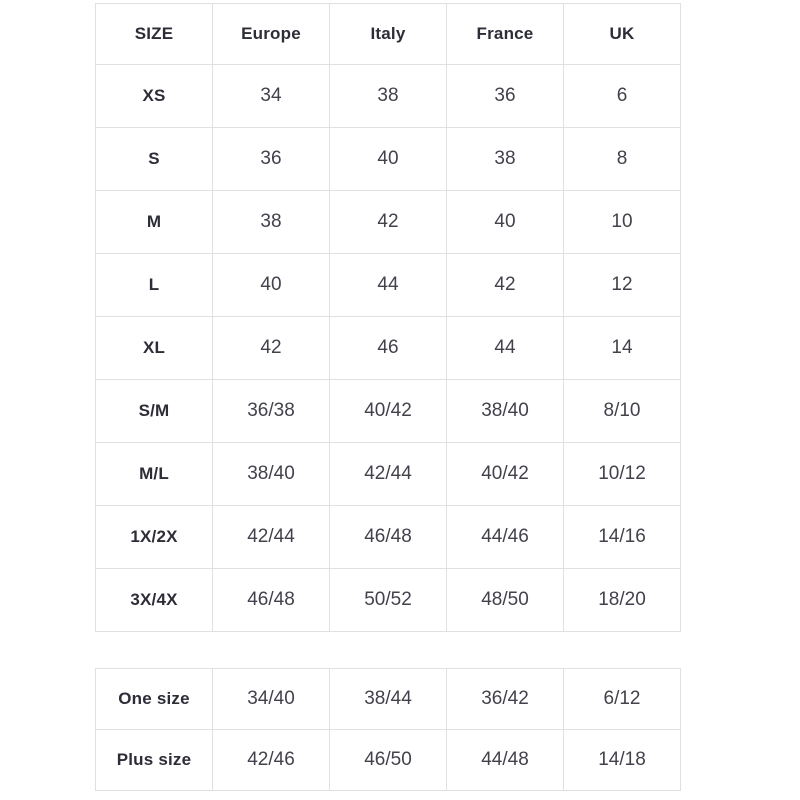 This screenshot has height=800, width=800. I want to click on header-cell: Italy, so click(388, 34).